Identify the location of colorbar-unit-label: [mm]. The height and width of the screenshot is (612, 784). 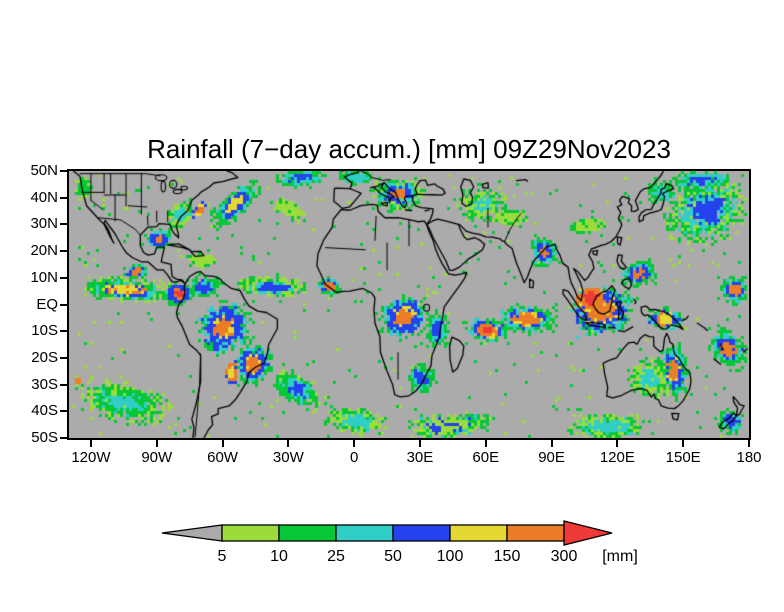
(620, 556).